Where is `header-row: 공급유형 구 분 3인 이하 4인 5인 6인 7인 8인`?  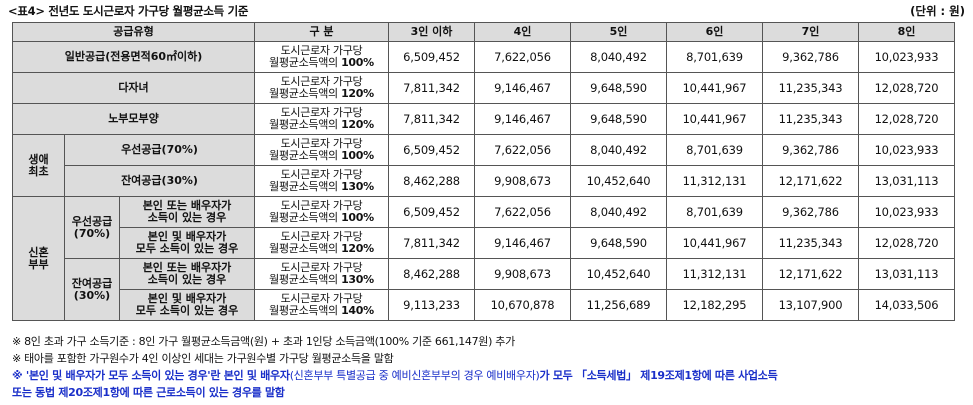
header-row: 공급유형 구 분 3인 이하 4인 5인 6인 7인 8인 is located at coordinates (483, 32).